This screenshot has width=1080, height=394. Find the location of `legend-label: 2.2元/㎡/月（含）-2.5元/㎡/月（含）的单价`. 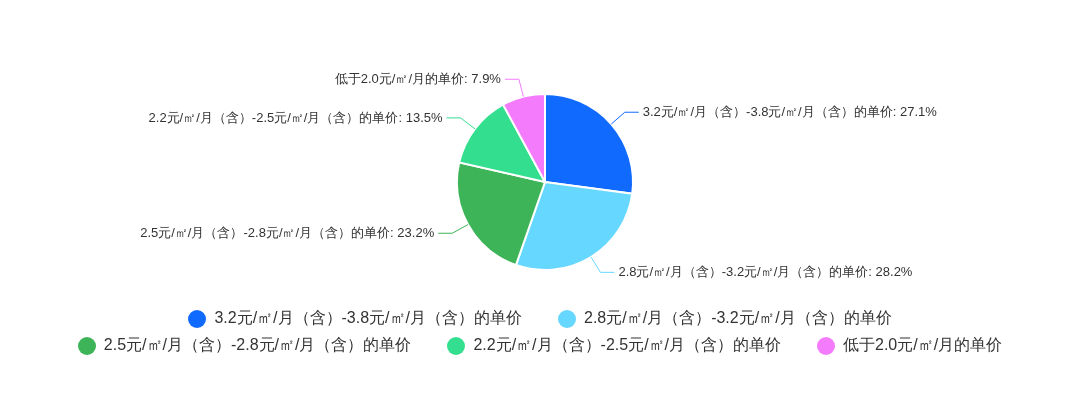

legend-label: 2.2元/㎡/月（含）-2.5元/㎡/月（含）的单价 is located at coordinates (627, 345).